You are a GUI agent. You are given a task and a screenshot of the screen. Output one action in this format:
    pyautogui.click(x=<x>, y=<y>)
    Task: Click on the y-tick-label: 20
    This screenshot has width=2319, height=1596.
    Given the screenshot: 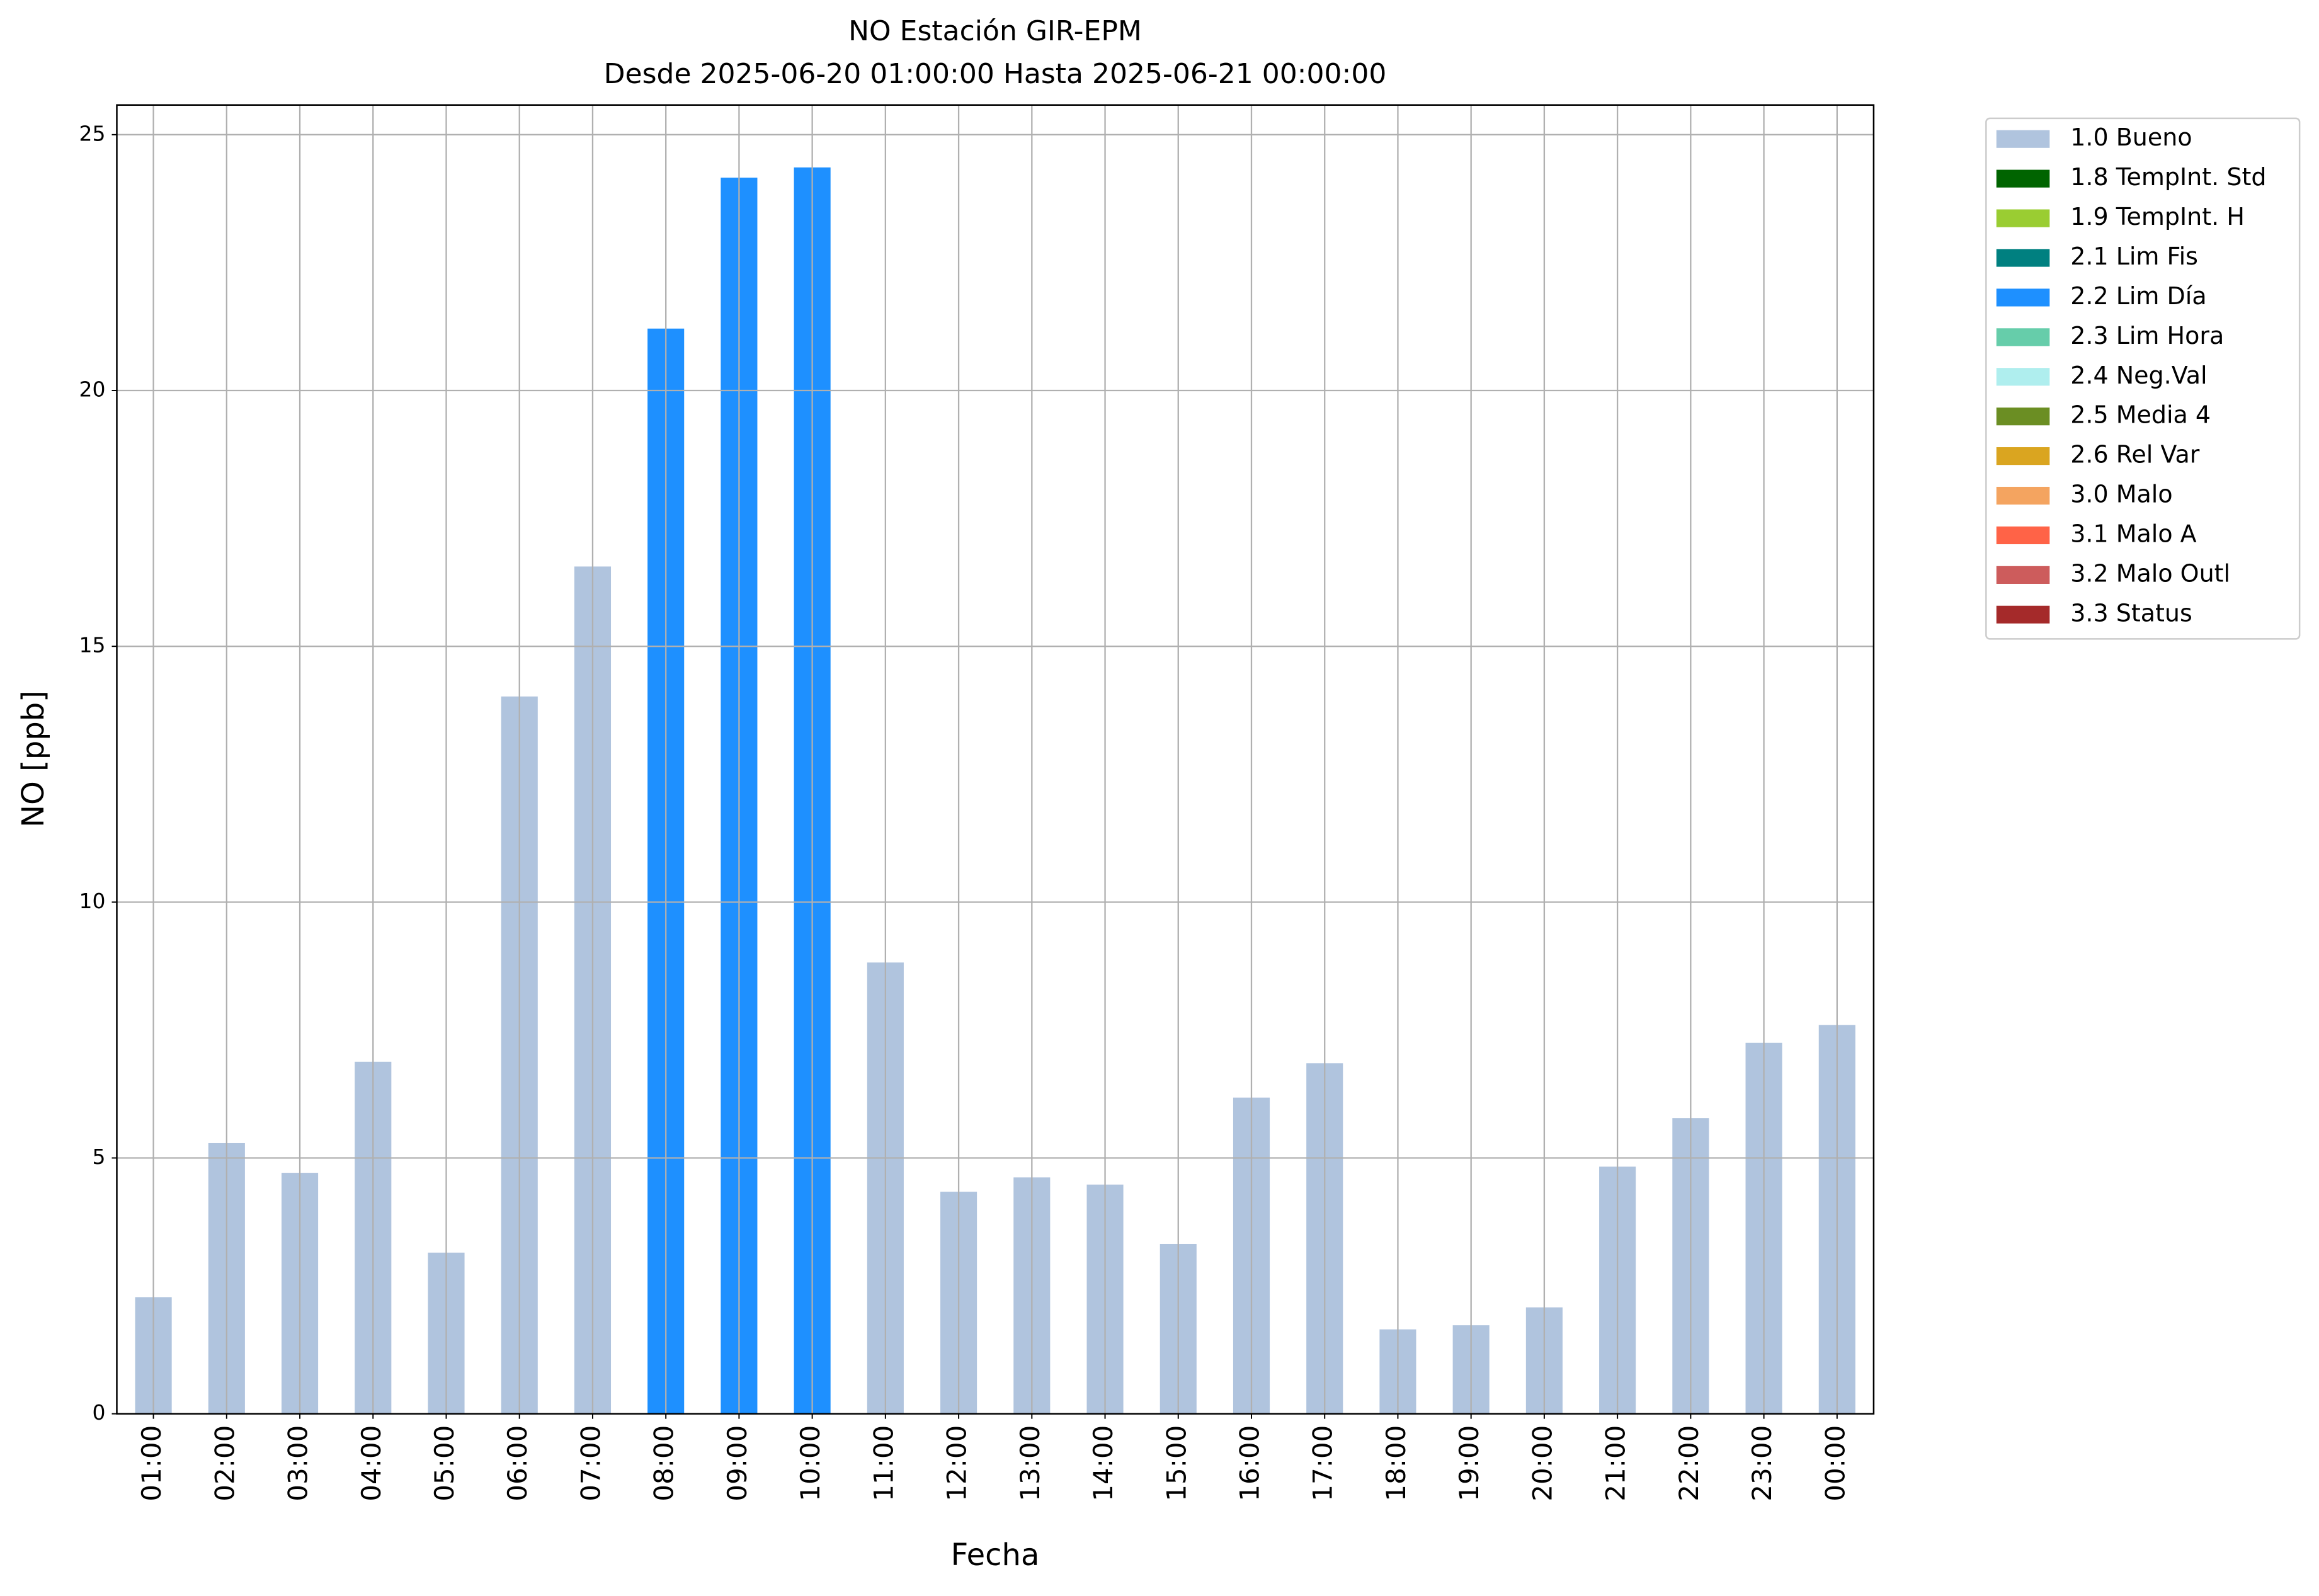 What is the action you would take?
    pyautogui.click(x=92, y=389)
    